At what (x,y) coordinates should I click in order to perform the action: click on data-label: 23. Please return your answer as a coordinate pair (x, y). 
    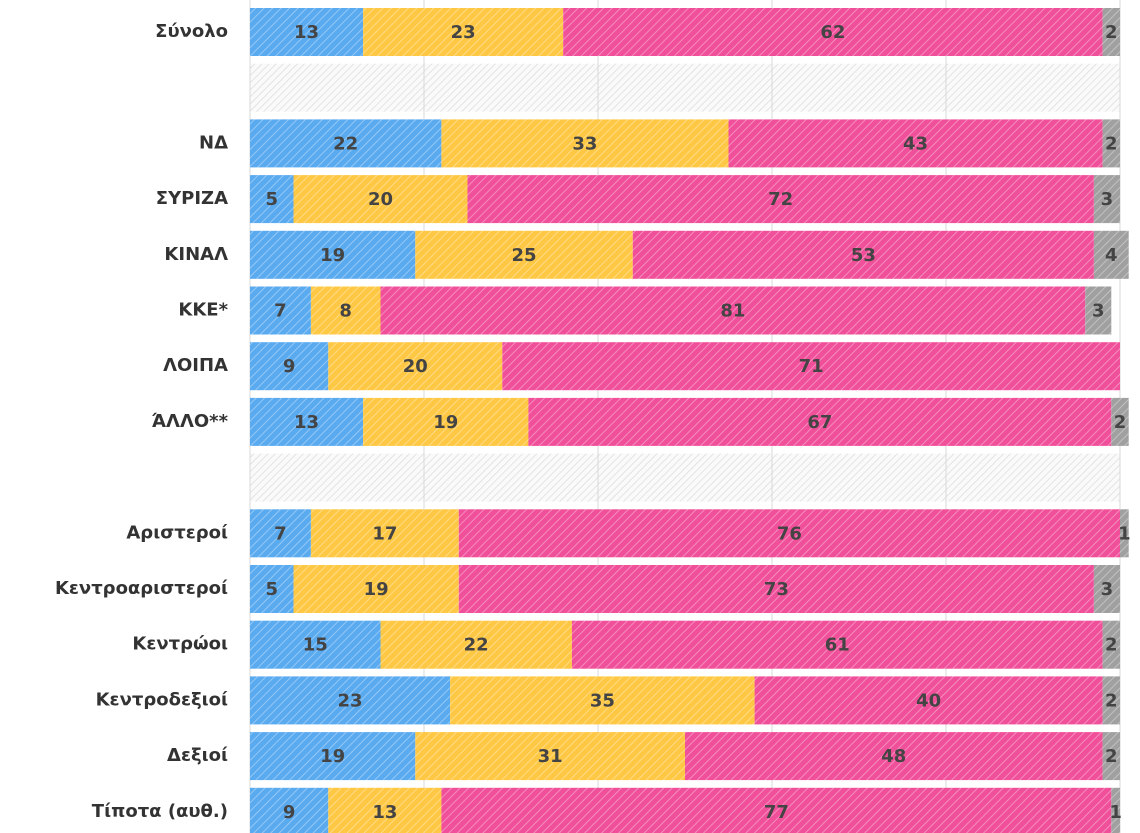
    Looking at the image, I should click on (463, 32).